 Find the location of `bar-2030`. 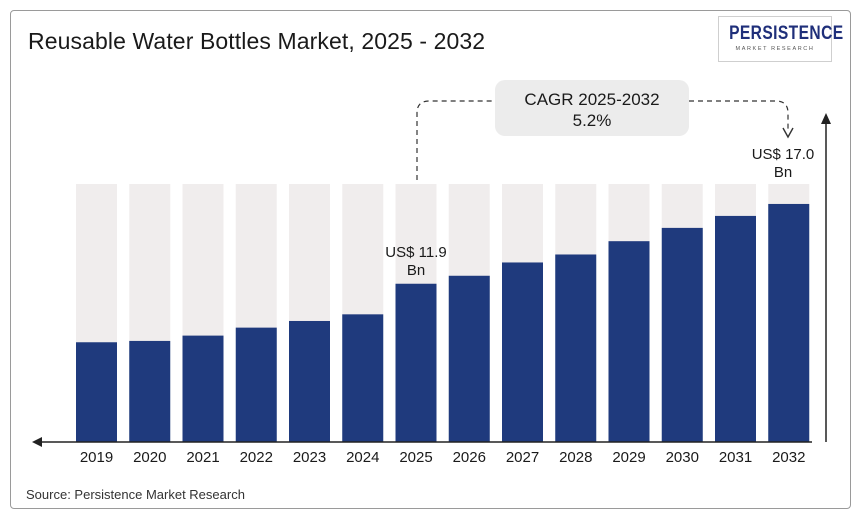

bar-2030 is located at coordinates (682, 334).